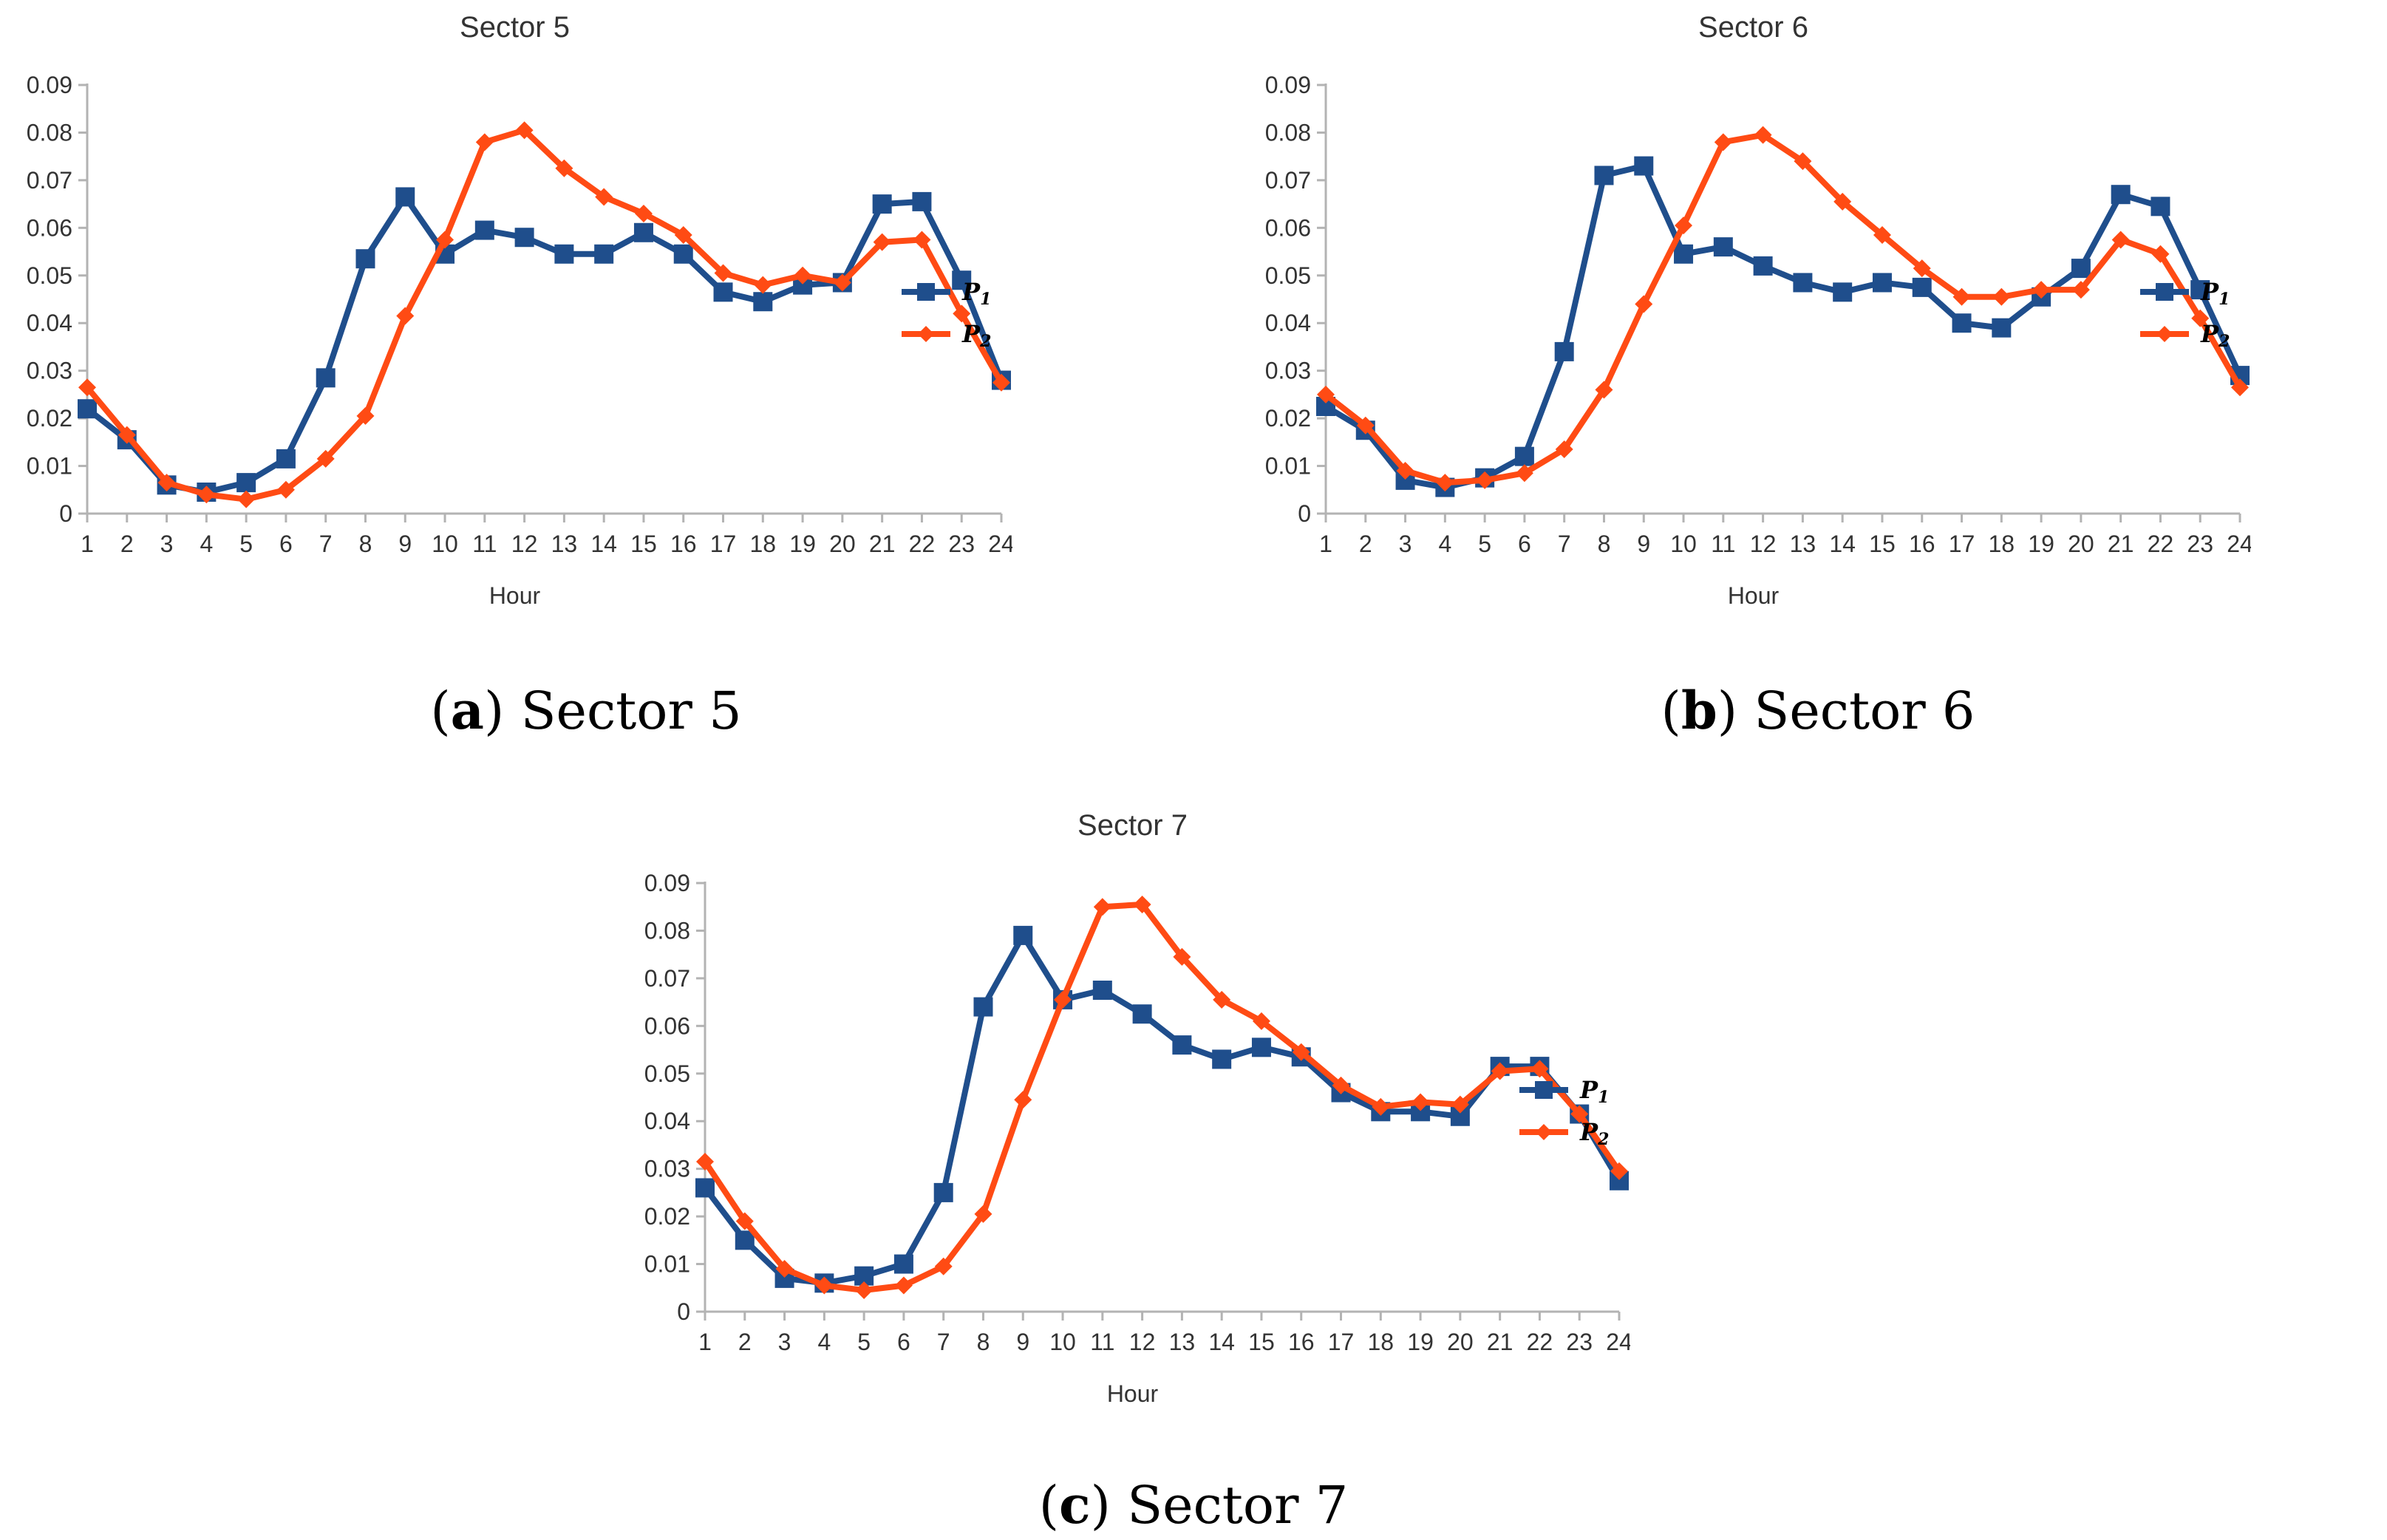 This screenshot has width=2387, height=1540. Describe the element at coordinates (2224, 341) in the screenshot. I see `legend-label-p2-sub: 2` at that location.